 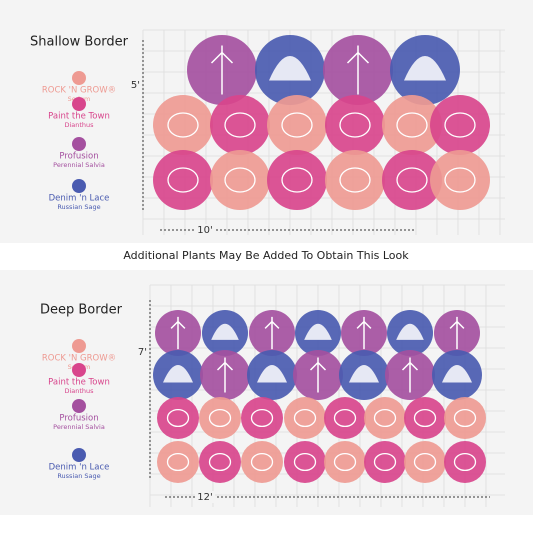 What do you see at coordinates (79, 42) in the screenshot?
I see `panel-title: Shallow Border` at bounding box center [79, 42].